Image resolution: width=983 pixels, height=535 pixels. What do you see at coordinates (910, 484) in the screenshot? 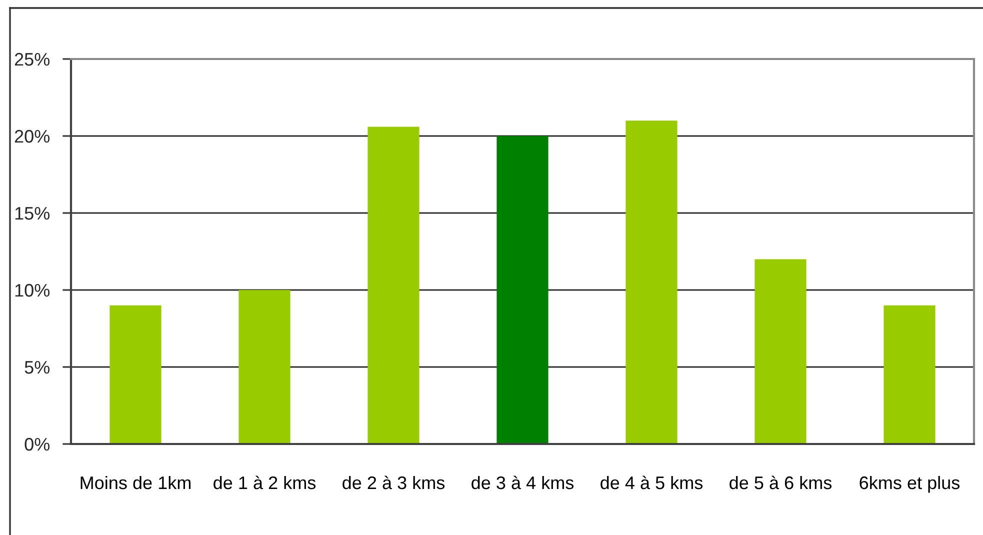
I see `x-tick-label: 6kms et plus` at bounding box center [910, 484].